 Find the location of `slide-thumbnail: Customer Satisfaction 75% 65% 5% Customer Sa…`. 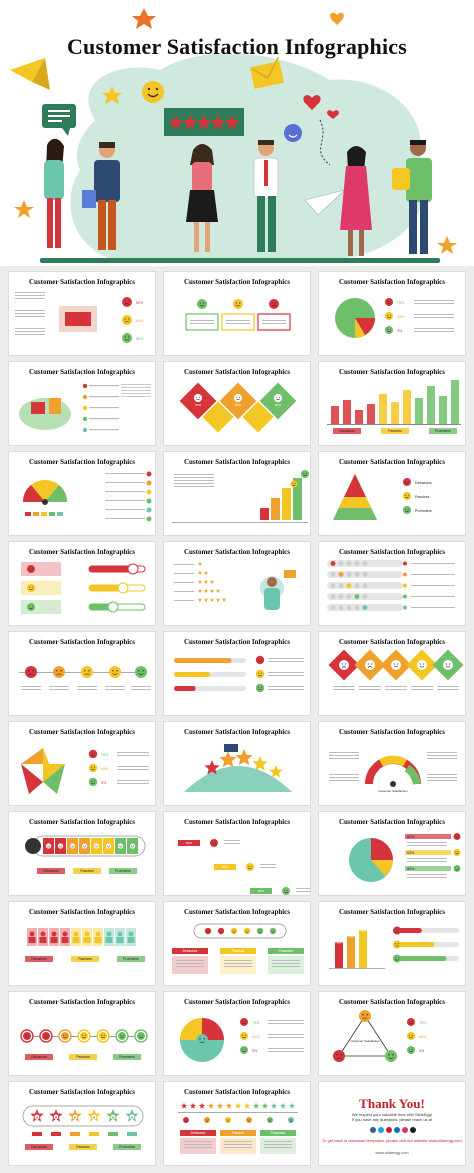

slide-thumbnail: Customer Satisfaction 75% 65% 5% Customer Sa… is located at coordinates (392, 1033).